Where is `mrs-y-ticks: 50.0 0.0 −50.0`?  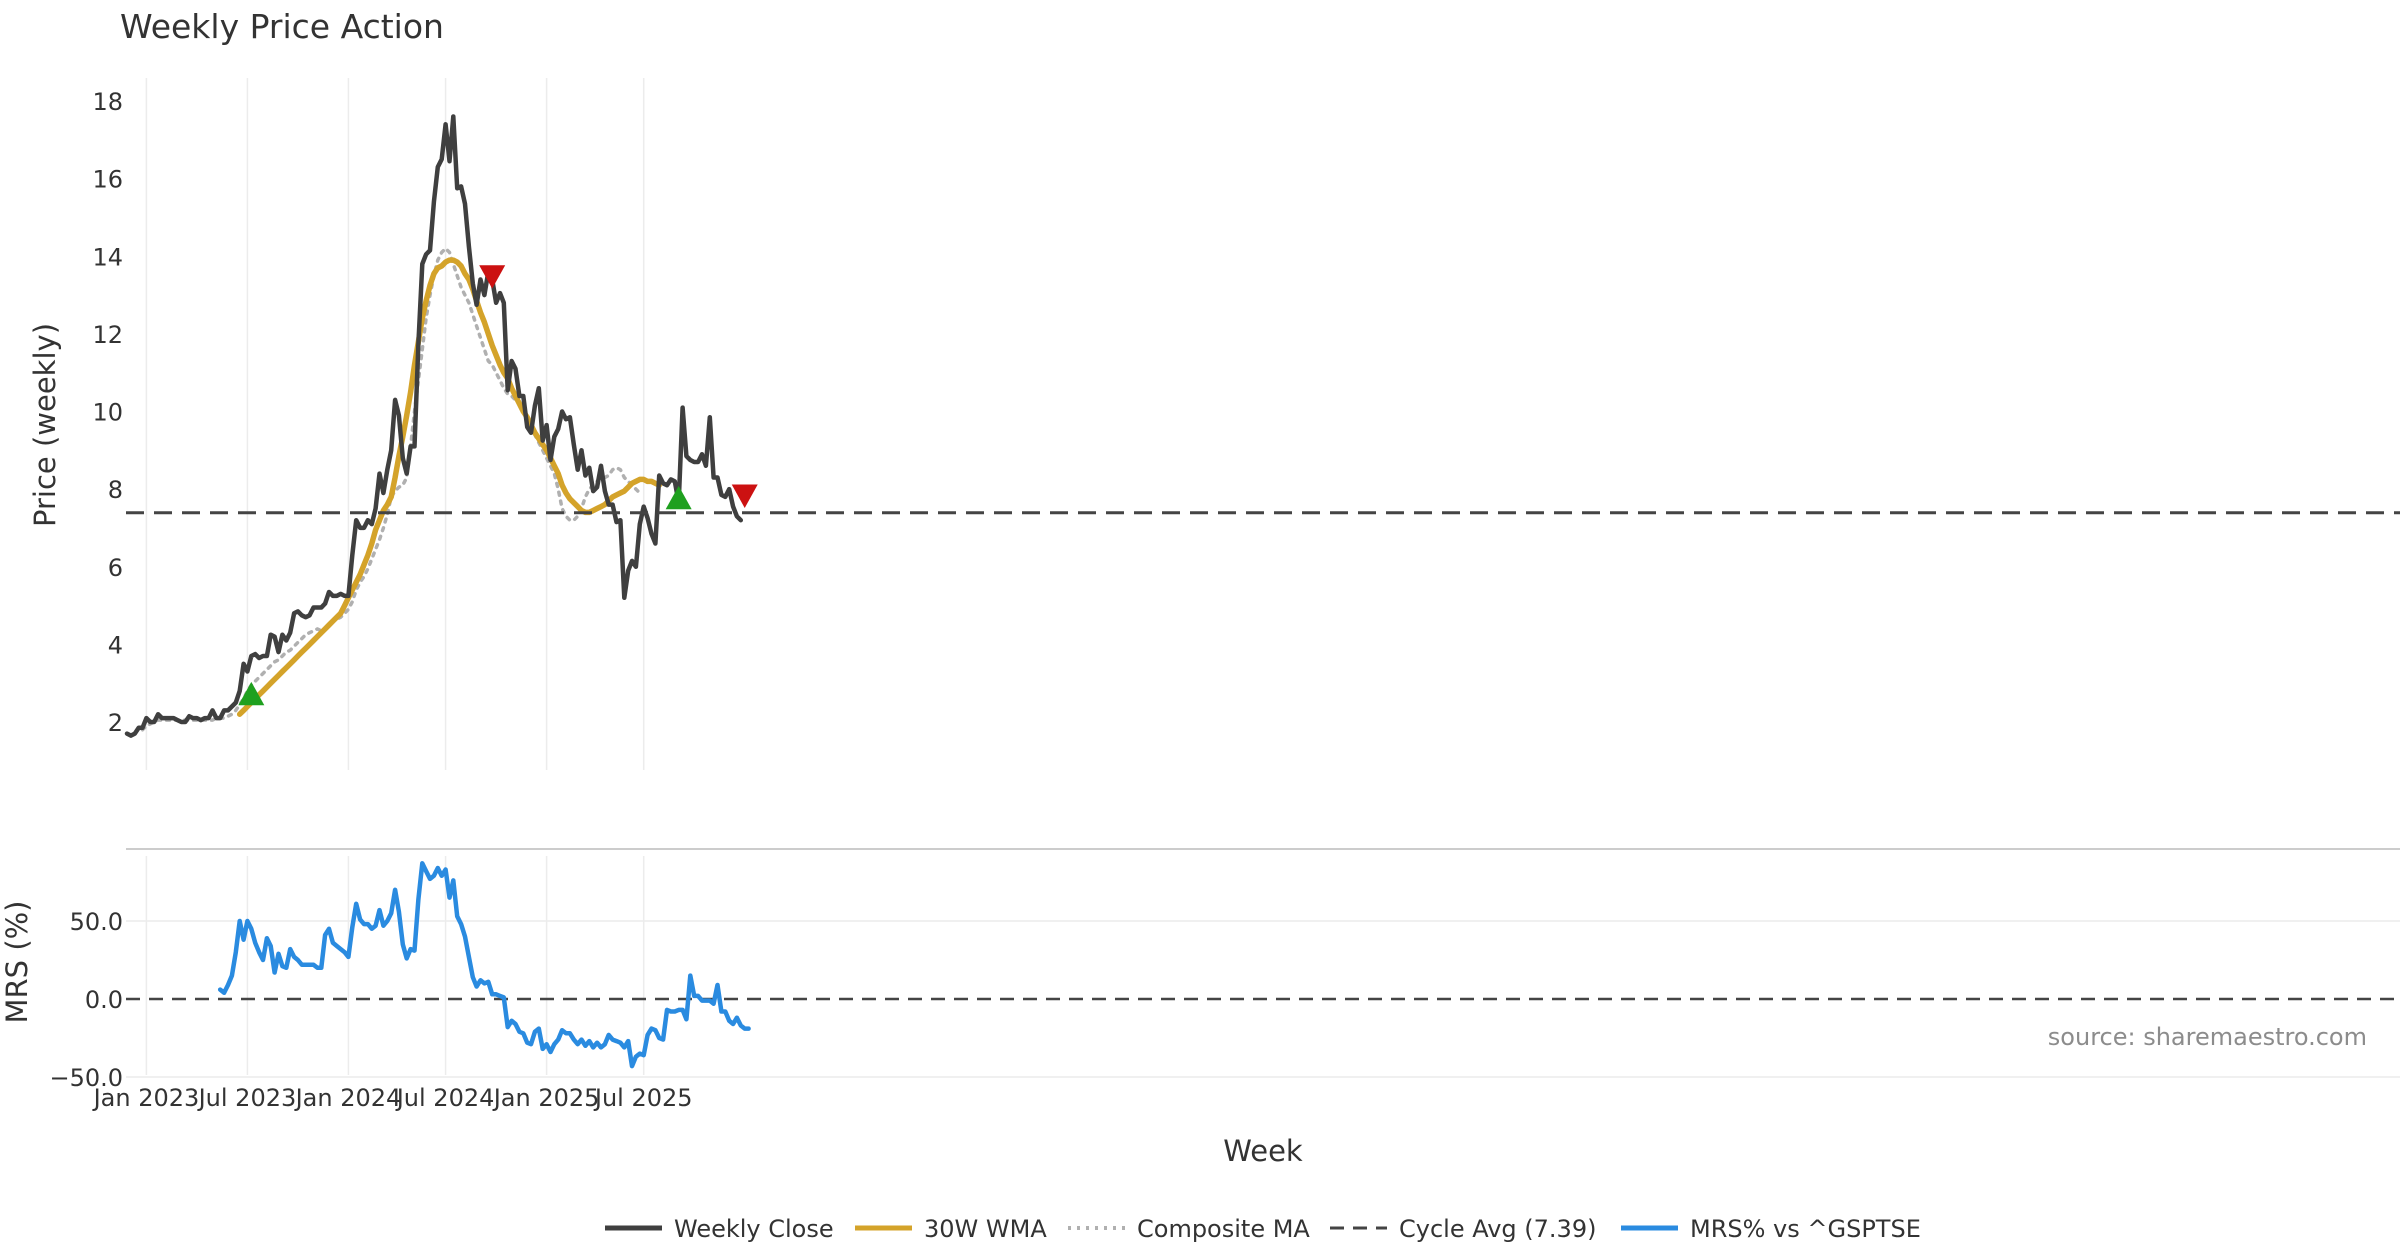 mrs-y-ticks: 50.0 0.0 −50.0 is located at coordinates (86, 1000).